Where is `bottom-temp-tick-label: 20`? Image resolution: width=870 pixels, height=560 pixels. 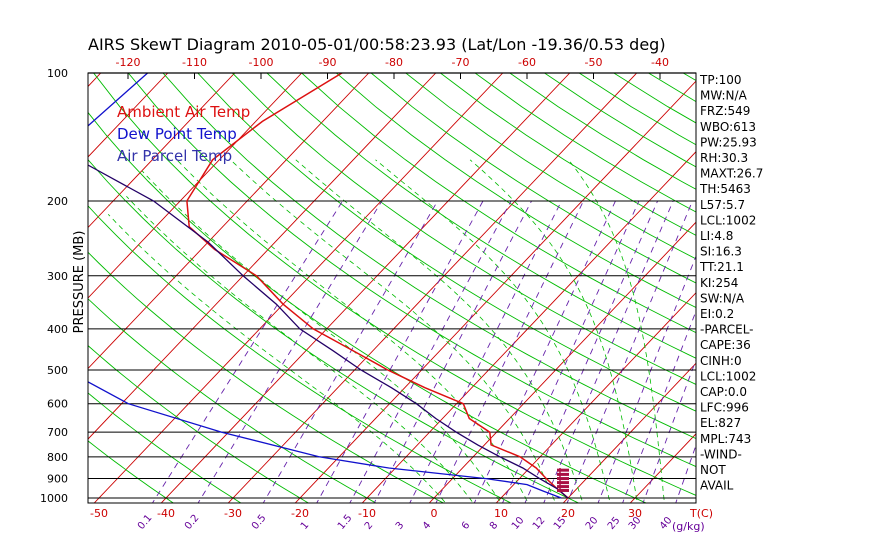 bottom-temp-tick-label: 20 is located at coordinates (568, 513).